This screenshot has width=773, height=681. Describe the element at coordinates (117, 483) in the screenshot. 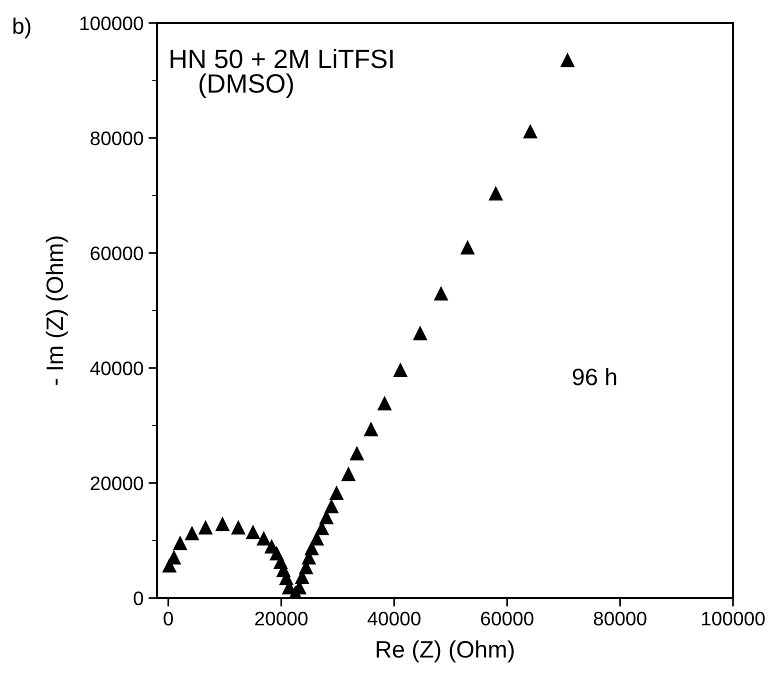

I see `y-tick-label: 20000` at that location.